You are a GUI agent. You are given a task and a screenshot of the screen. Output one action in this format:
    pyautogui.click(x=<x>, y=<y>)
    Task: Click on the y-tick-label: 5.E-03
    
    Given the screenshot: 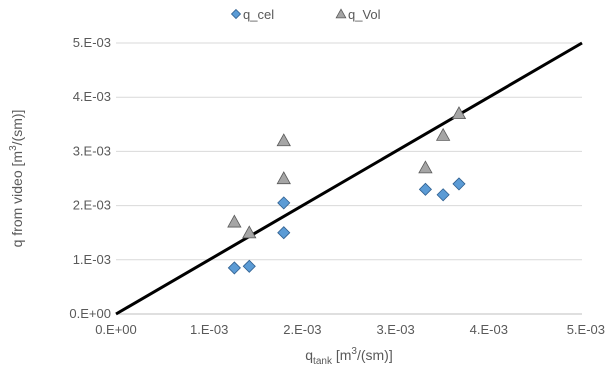 What is the action you would take?
    pyautogui.click(x=92, y=42)
    